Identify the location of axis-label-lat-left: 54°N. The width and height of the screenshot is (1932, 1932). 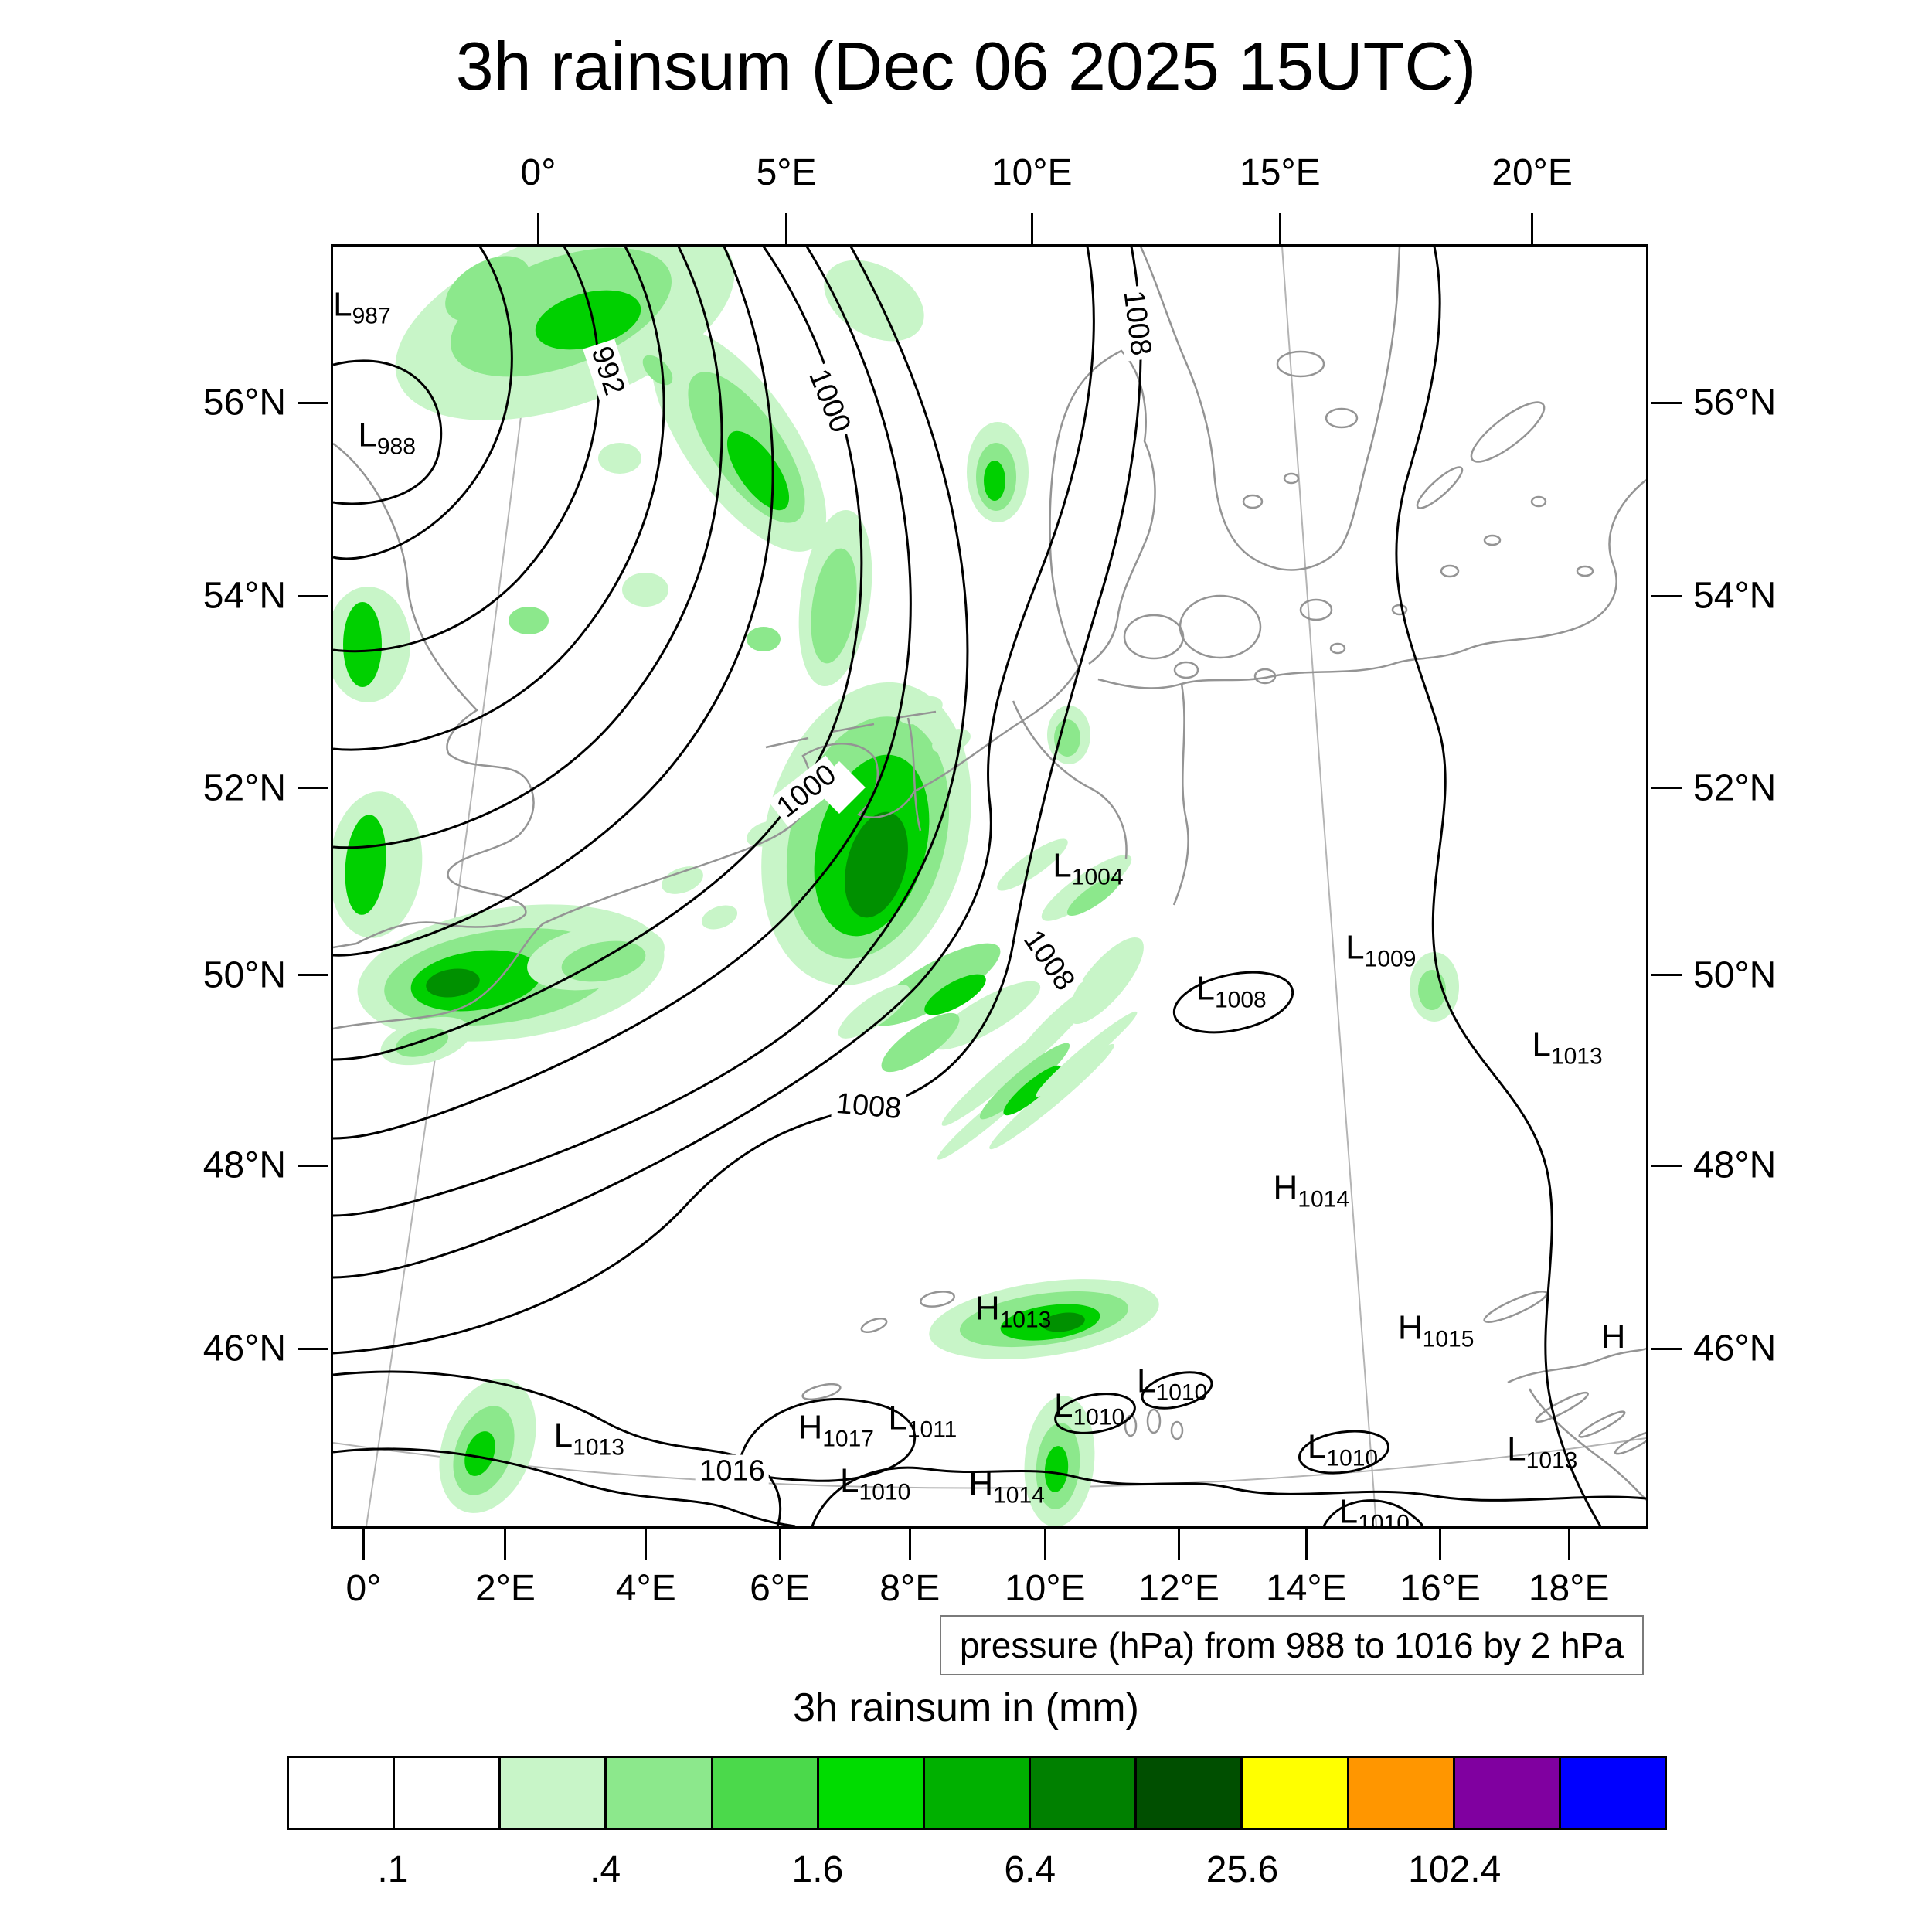
(244, 596).